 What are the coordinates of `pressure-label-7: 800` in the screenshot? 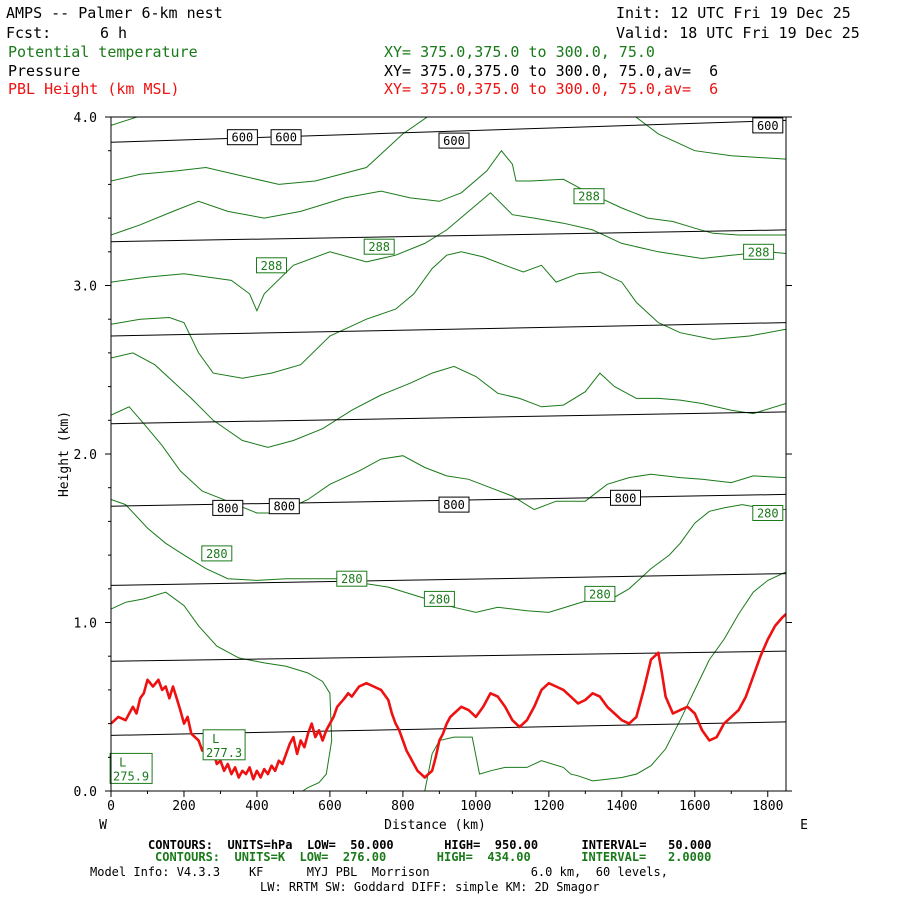 It's located at (625, 497).